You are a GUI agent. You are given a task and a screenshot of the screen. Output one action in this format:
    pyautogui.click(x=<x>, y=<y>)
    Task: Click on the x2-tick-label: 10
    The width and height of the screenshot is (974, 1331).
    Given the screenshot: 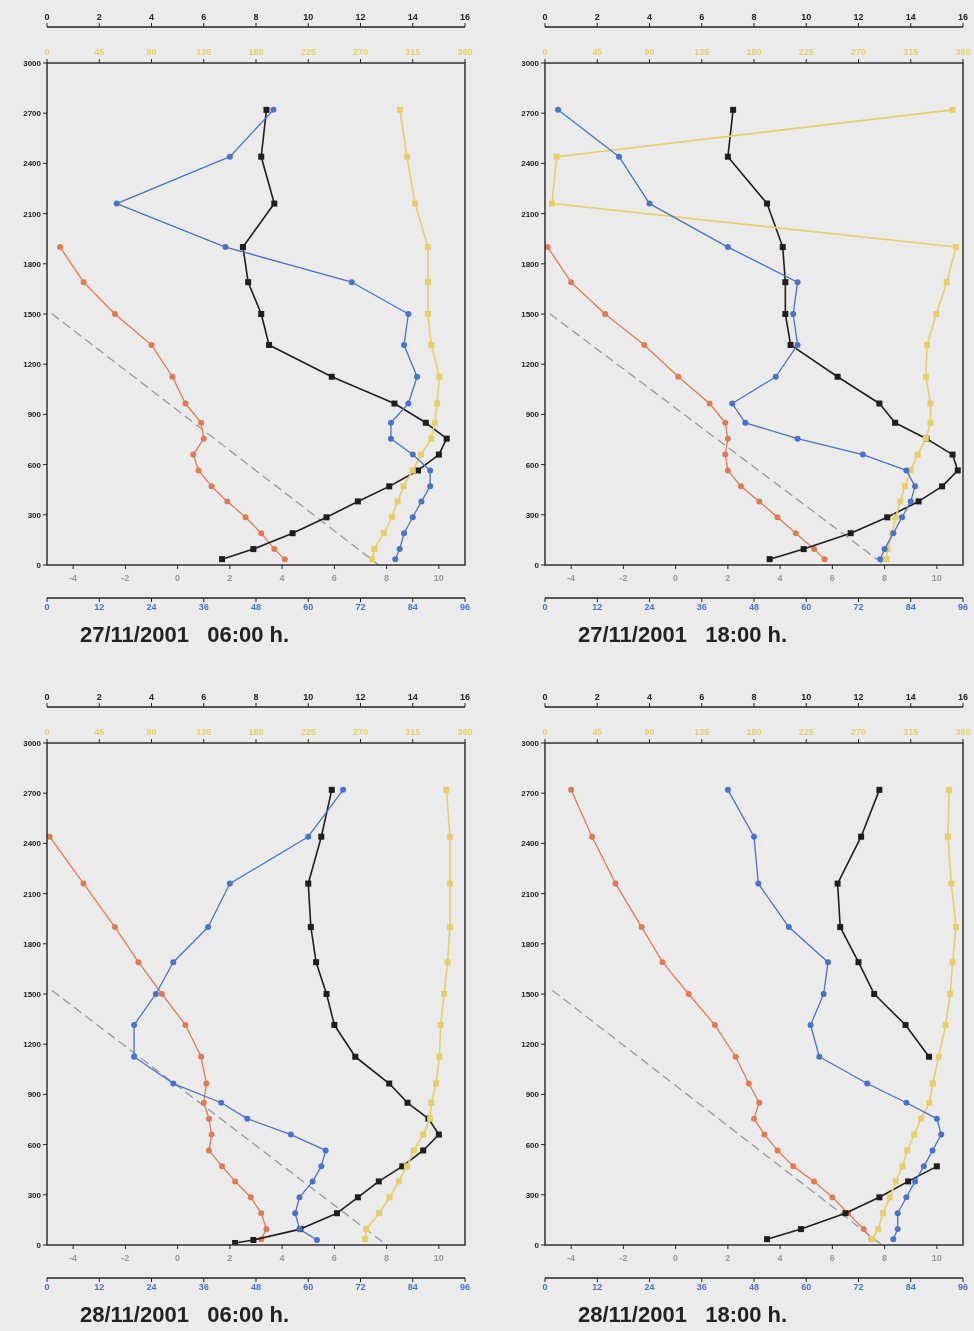 What is the action you would take?
    pyautogui.click(x=806, y=17)
    